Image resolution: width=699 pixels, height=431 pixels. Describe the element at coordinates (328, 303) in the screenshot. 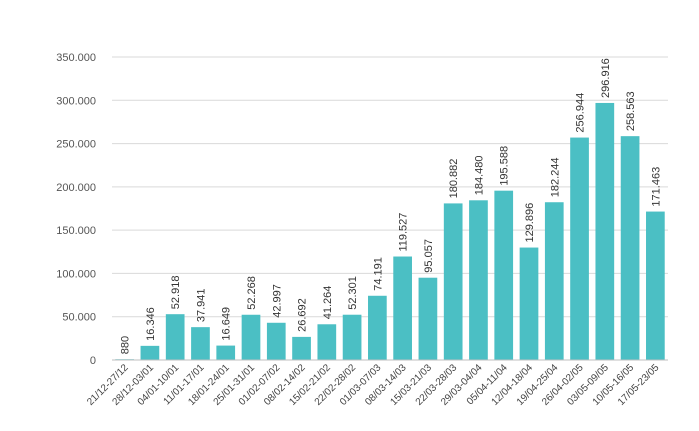

I see `data-label: 41.264` at that location.